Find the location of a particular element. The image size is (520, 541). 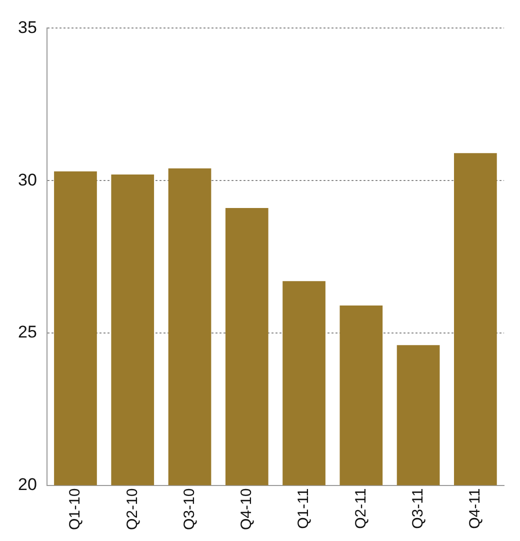

x-tick-label: Q3-10 is located at coordinates (189, 509).